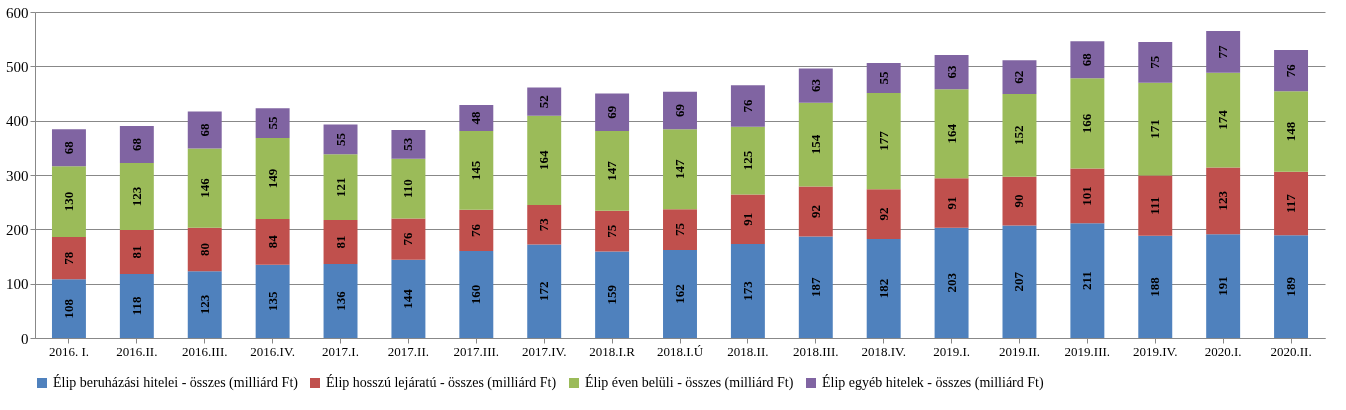  Describe the element at coordinates (476, 351) in the screenshot. I see `x-tick-label: 2017.III.` at that location.